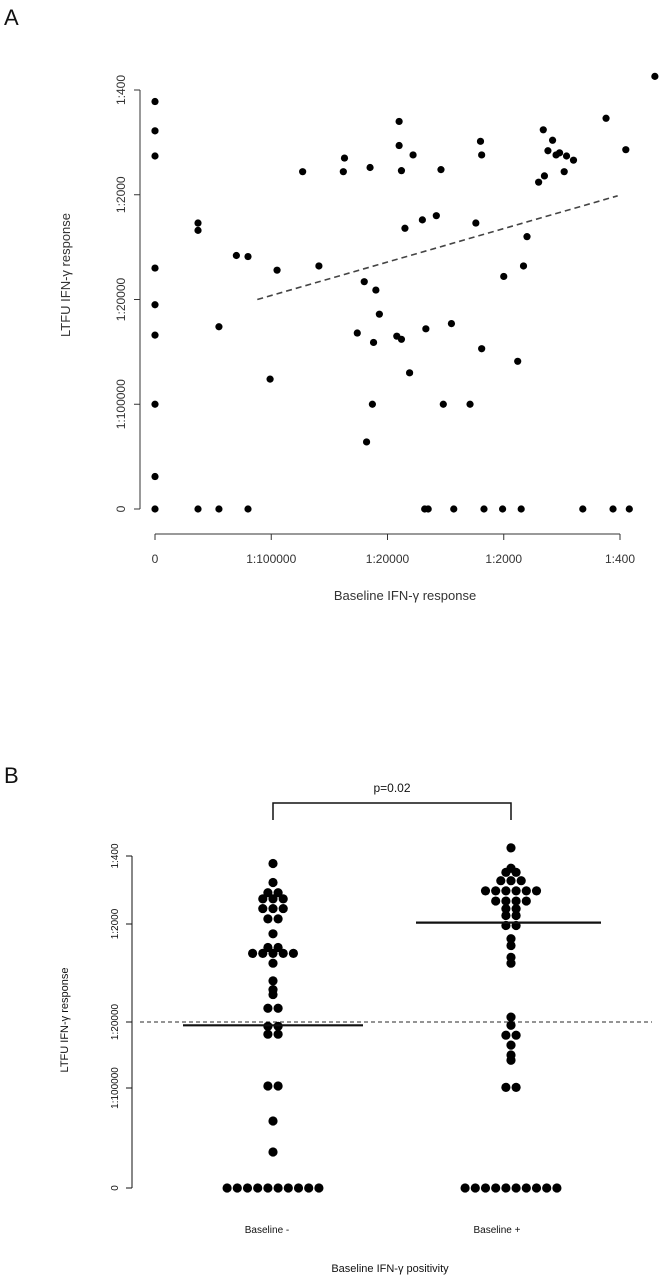  What do you see at coordinates (65, 275) in the screenshot?
I see `panel-a-y-label: LTFU IFN-γ response` at bounding box center [65, 275].